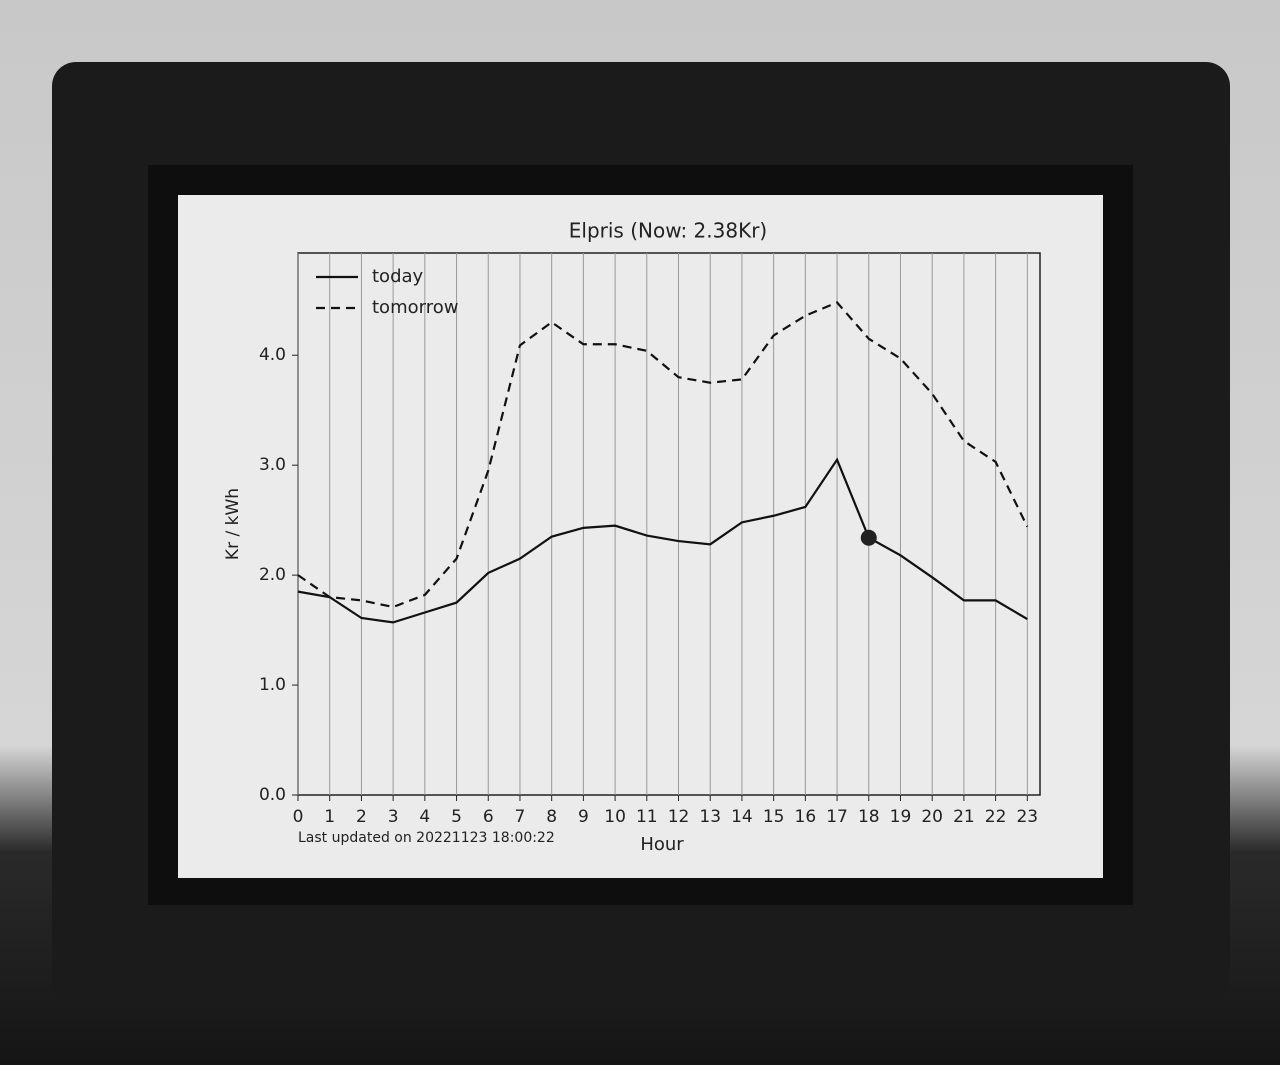 The image size is (1280, 1069). I want to click on y-tick-label: 3.0, so click(272, 465).